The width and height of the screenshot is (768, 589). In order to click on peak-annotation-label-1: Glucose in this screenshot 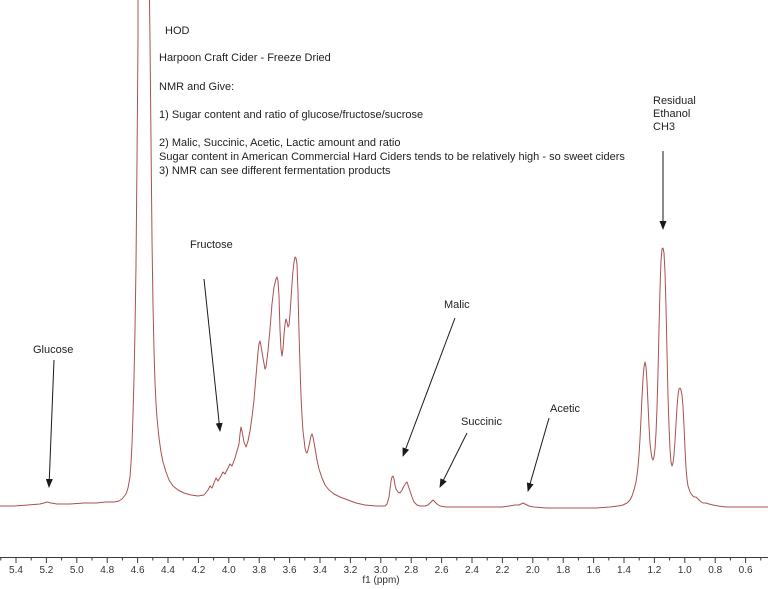, I will do `click(53, 350)`.